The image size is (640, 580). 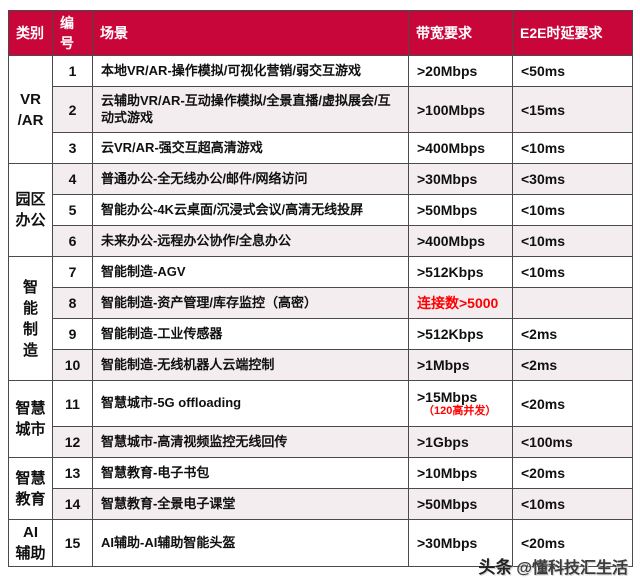 What do you see at coordinates (250, 272) in the screenshot?
I see `scenario-cell: 智能制造-AGV` at bounding box center [250, 272].